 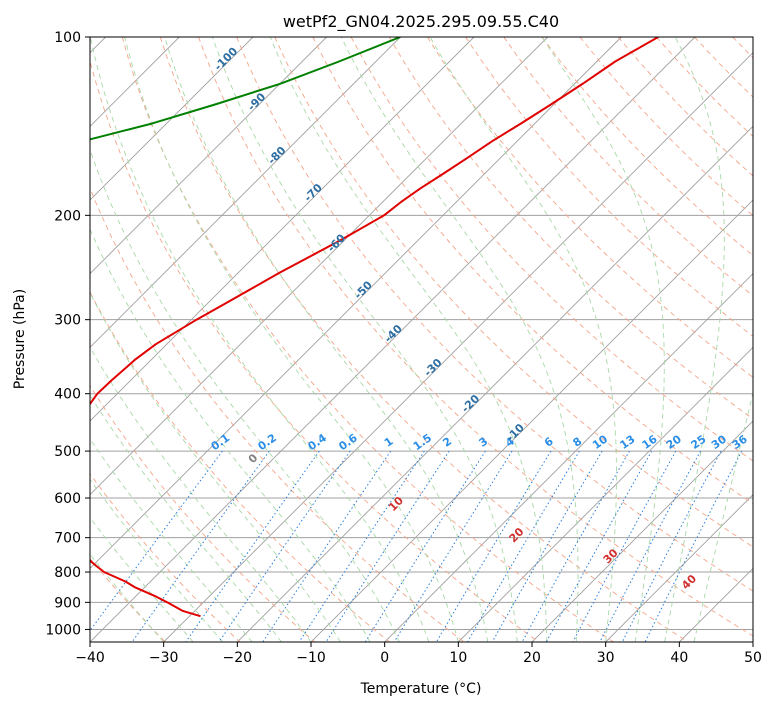 What do you see at coordinates (311, 658) in the screenshot?
I see `x-tick-label: −10` at bounding box center [311, 658].